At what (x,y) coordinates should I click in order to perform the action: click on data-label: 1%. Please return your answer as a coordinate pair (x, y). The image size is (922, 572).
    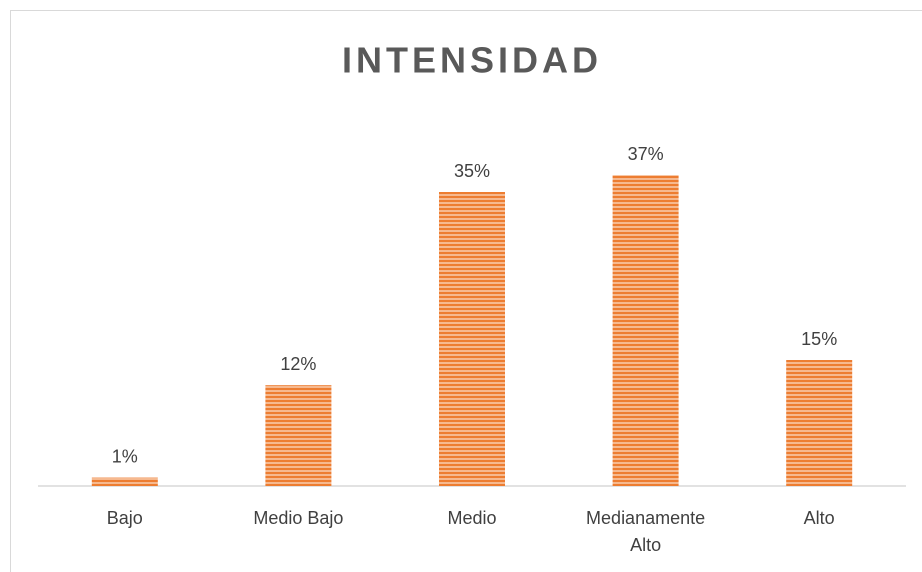
    Looking at the image, I should click on (125, 456).